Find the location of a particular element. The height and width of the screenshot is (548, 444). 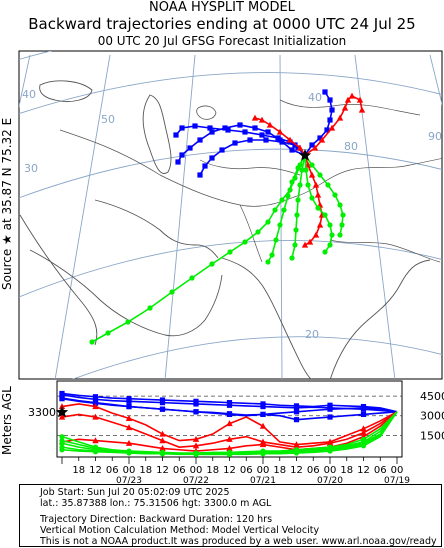

source-height-label: 3300 is located at coordinates (42, 412).